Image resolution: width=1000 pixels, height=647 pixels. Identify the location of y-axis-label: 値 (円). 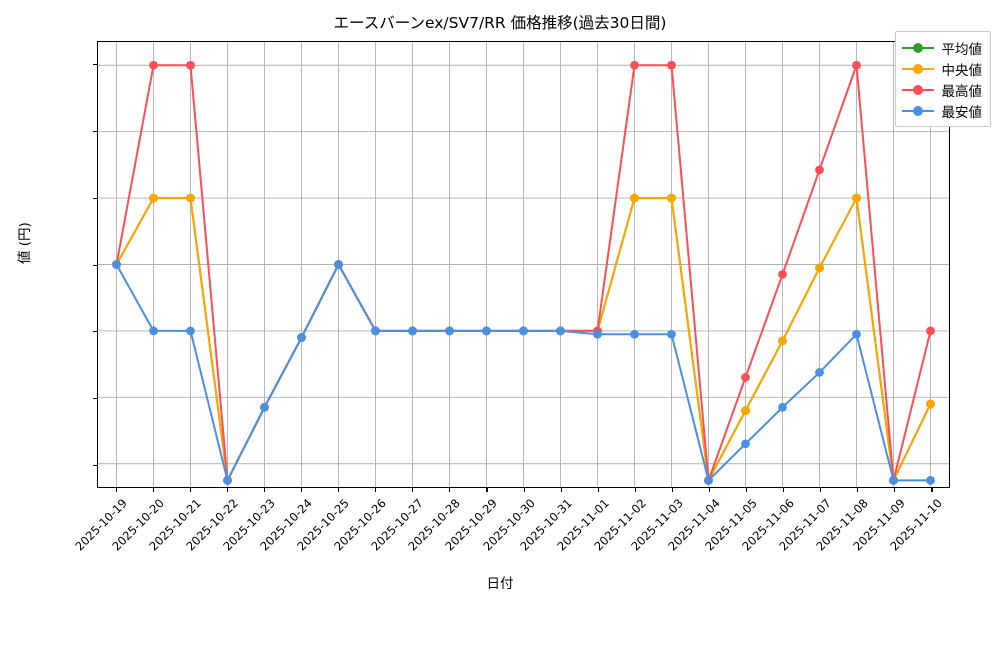
(25, 243).